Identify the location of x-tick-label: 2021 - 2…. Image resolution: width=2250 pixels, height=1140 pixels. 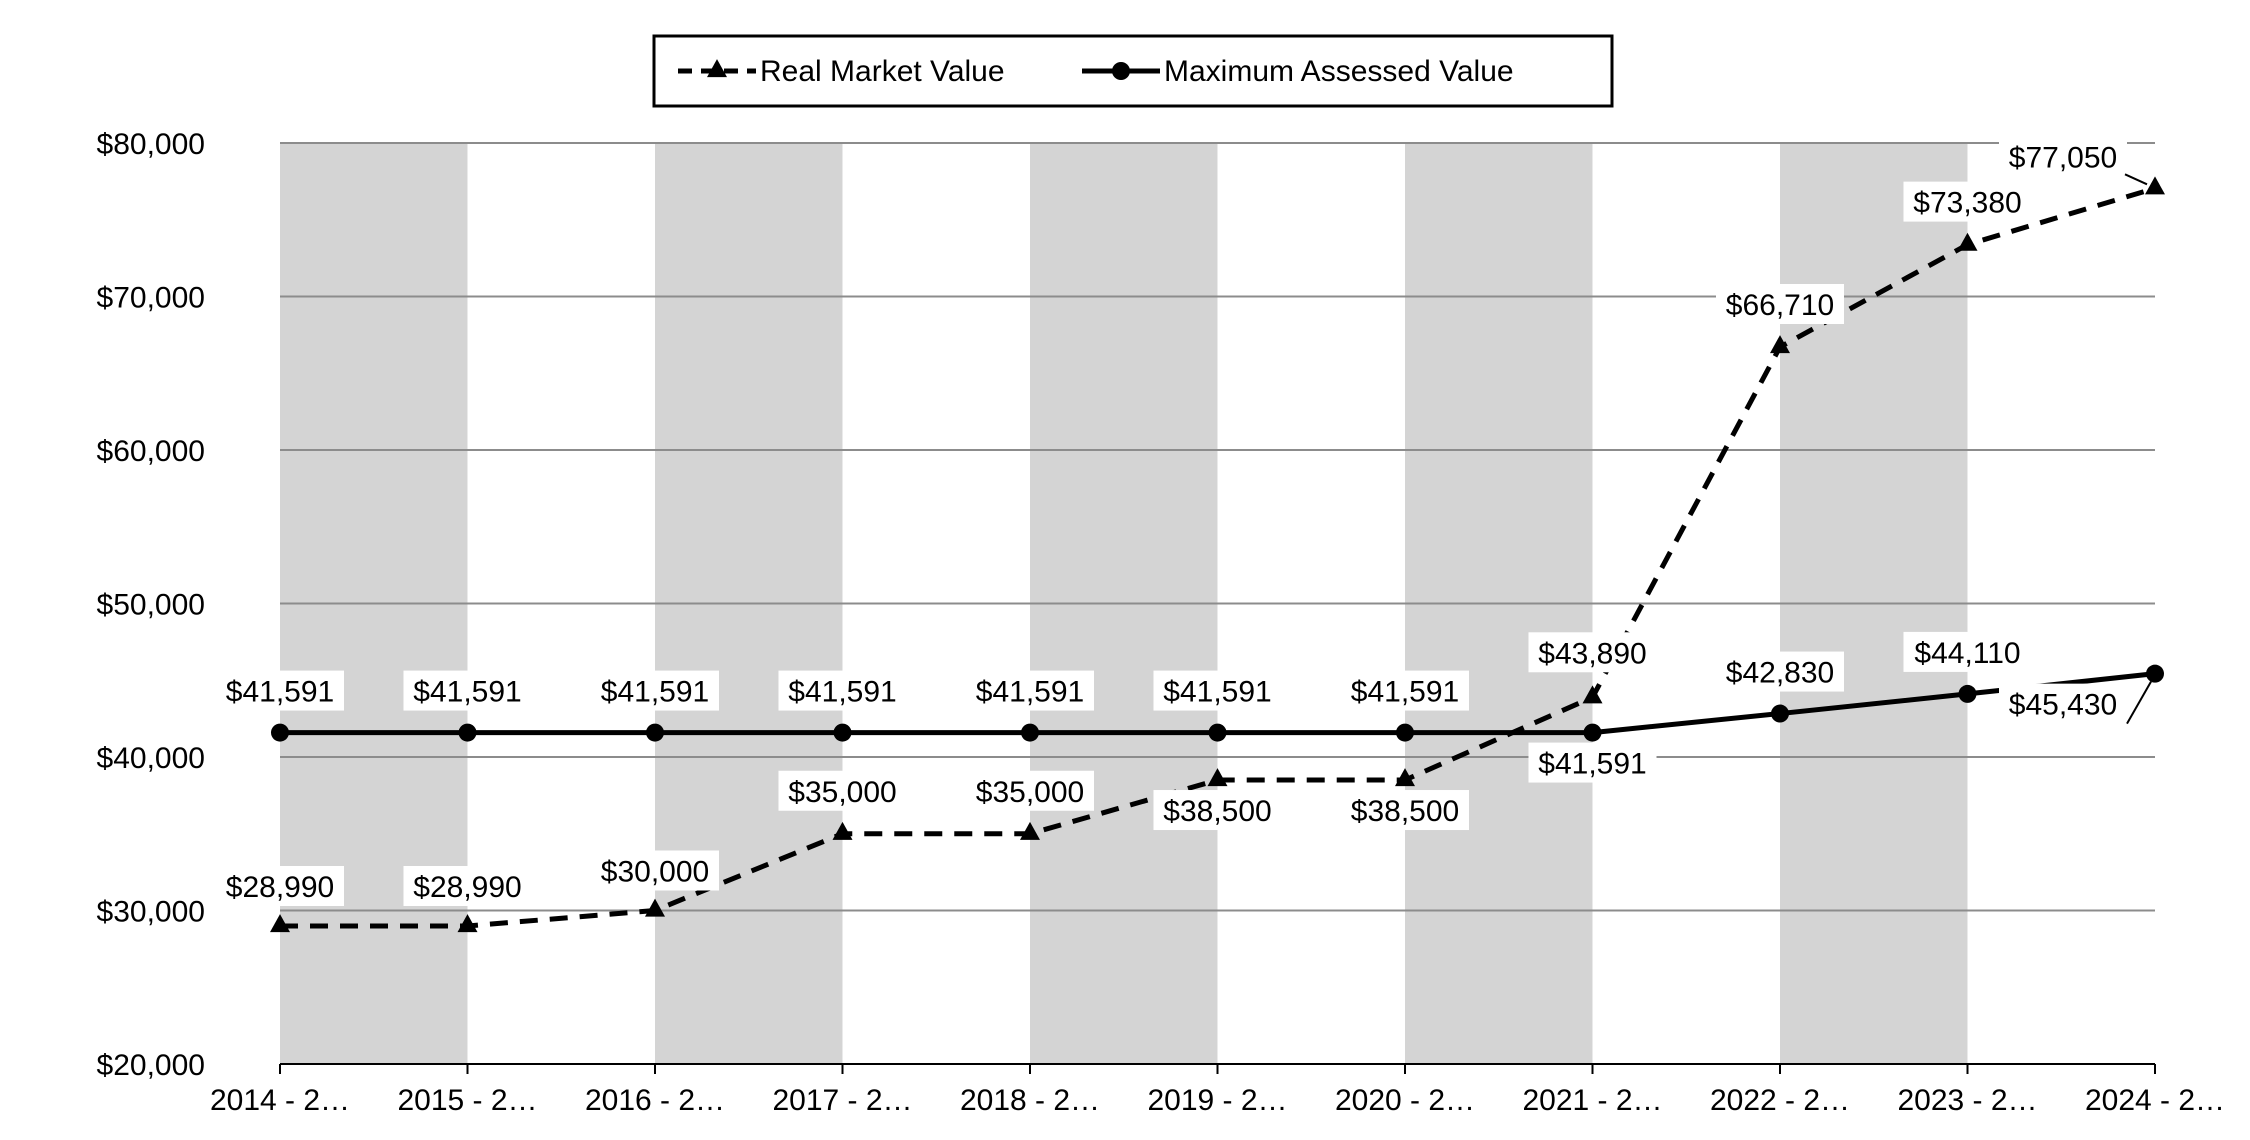
(1592, 1100).